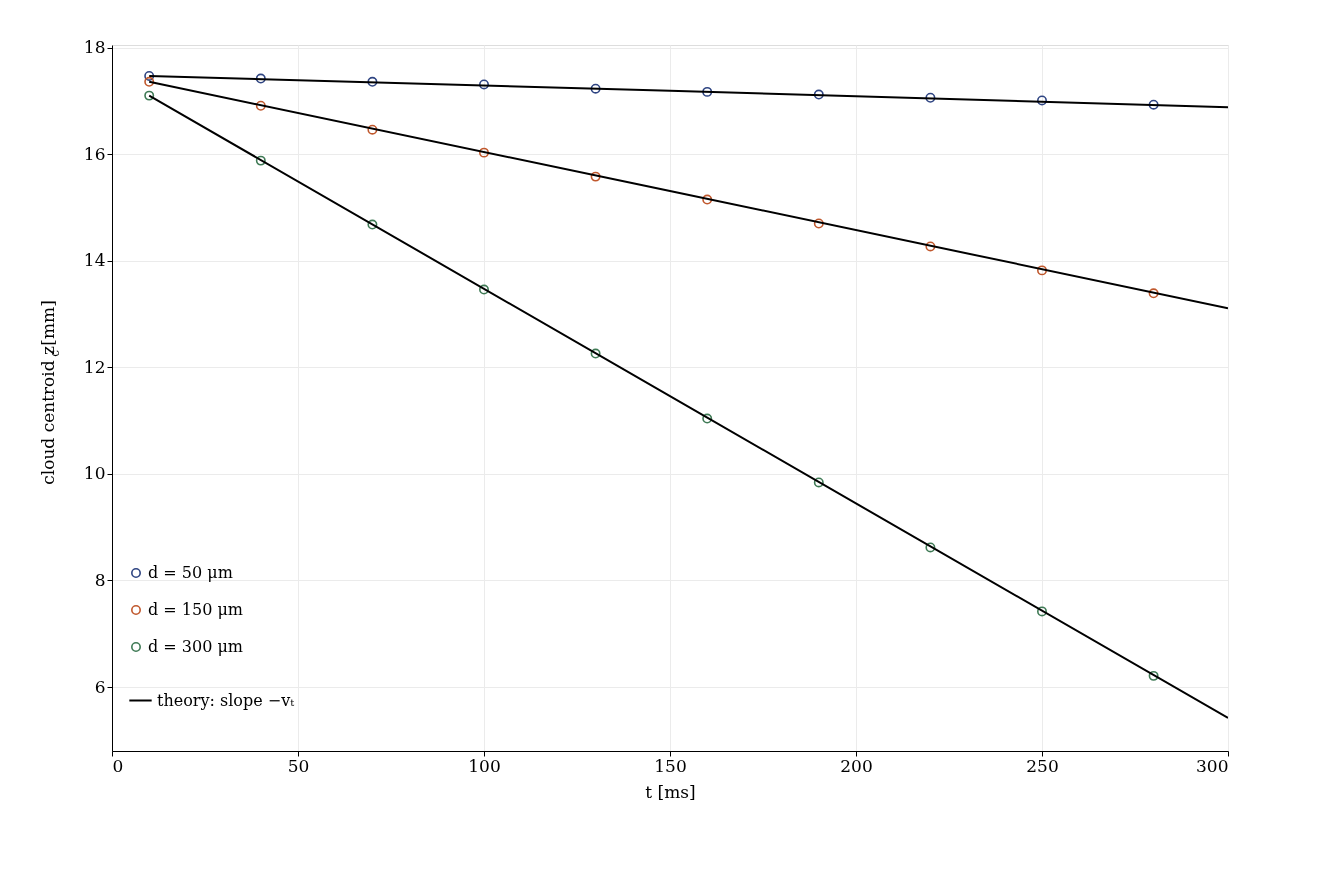 This screenshot has height=880, width=1320. I want to click on legend-label: d = 50 μm, so click(190, 572).